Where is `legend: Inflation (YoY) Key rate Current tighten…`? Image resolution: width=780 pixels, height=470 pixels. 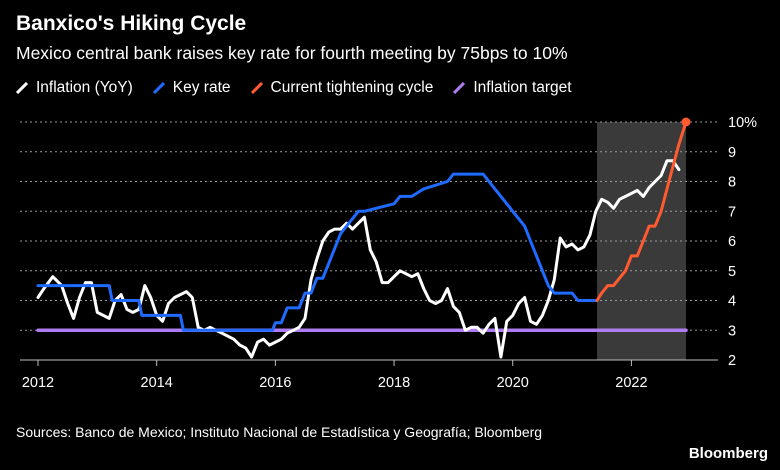 legend: Inflation (YoY) Key rate Current tighten… is located at coordinates (304, 88).